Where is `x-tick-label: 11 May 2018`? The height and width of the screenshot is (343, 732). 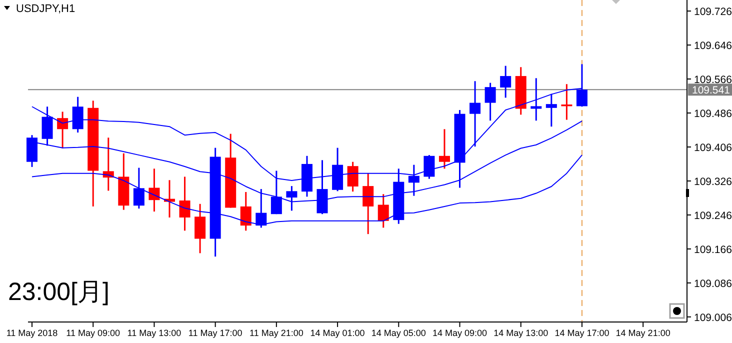 x-tick-label: 11 May 2018 is located at coordinates (32, 333).